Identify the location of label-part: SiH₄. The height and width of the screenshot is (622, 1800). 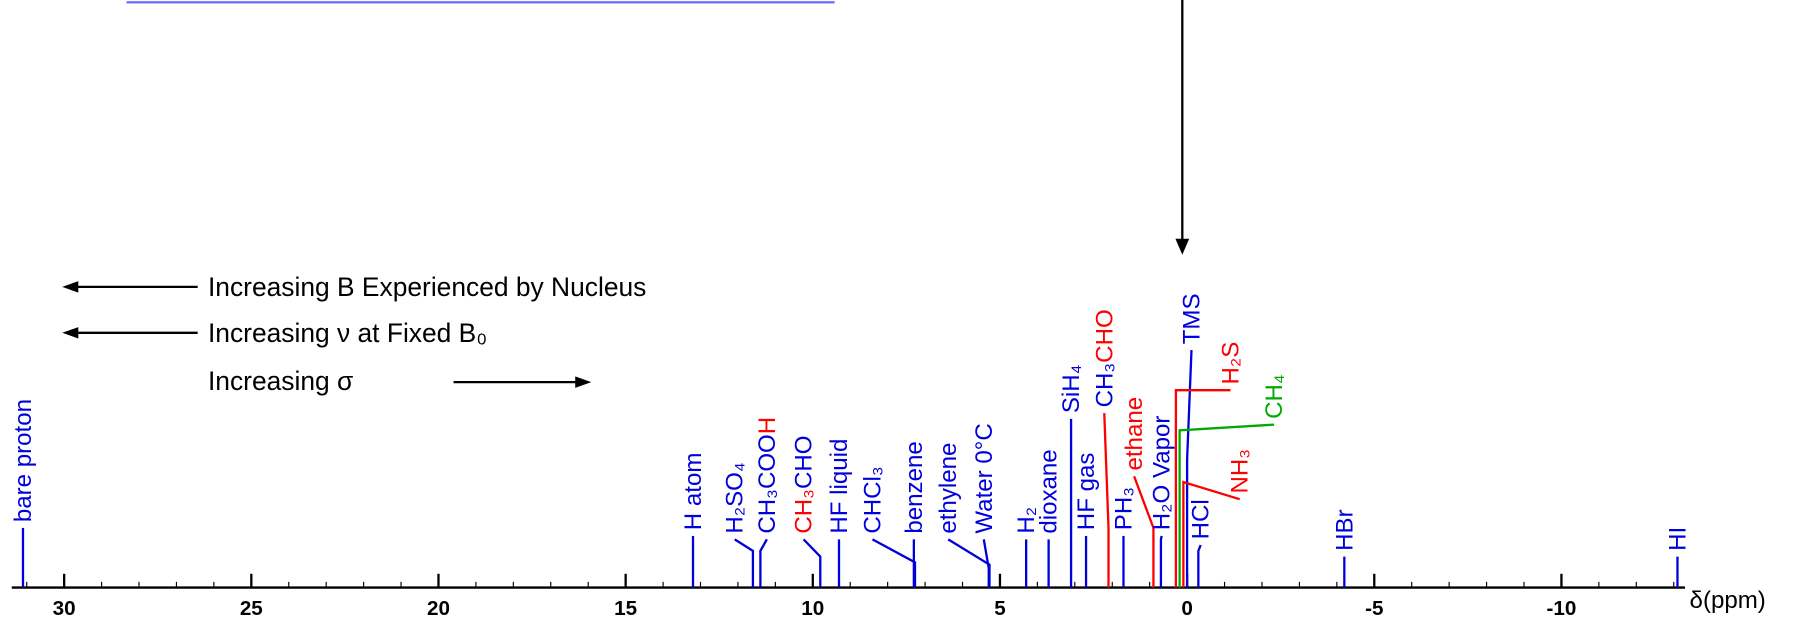
(1071, 388).